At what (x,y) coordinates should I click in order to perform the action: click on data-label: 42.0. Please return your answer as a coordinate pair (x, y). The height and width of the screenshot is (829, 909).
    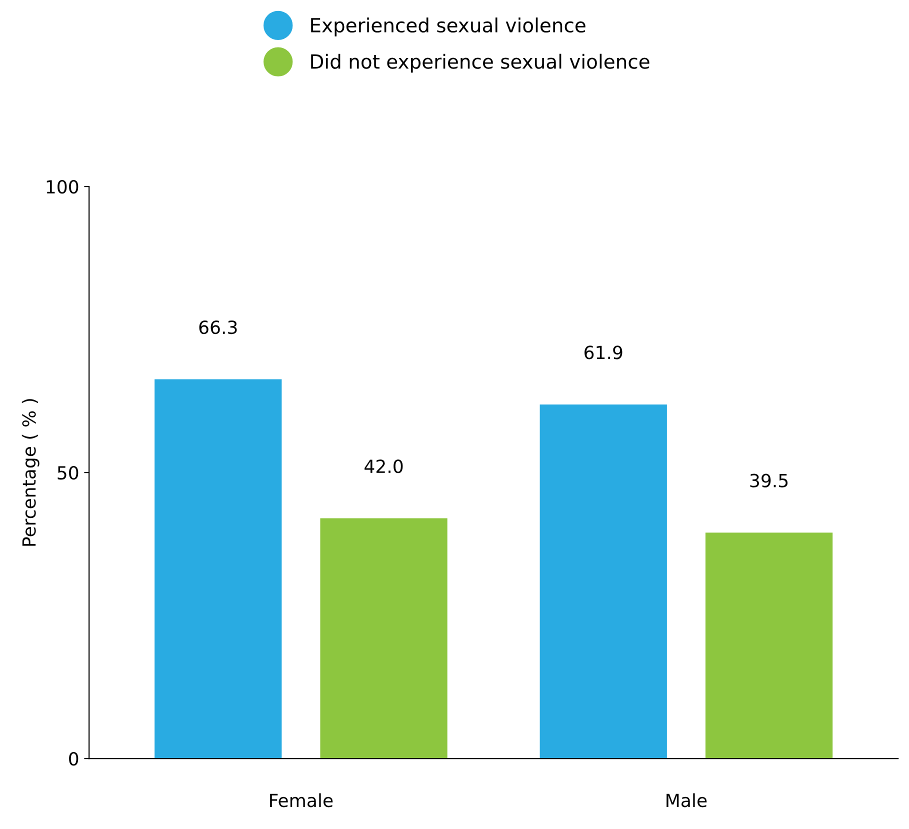
    Looking at the image, I should click on (383, 466).